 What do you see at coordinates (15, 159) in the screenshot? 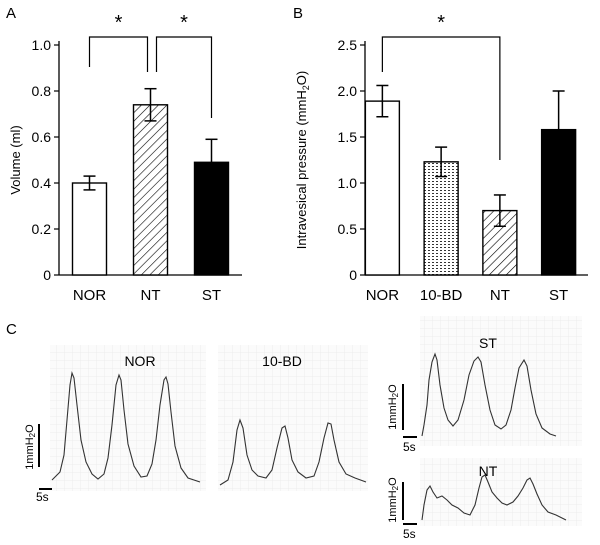
I see `chart-a-ylabel: Volume (ml)` at bounding box center [15, 159].